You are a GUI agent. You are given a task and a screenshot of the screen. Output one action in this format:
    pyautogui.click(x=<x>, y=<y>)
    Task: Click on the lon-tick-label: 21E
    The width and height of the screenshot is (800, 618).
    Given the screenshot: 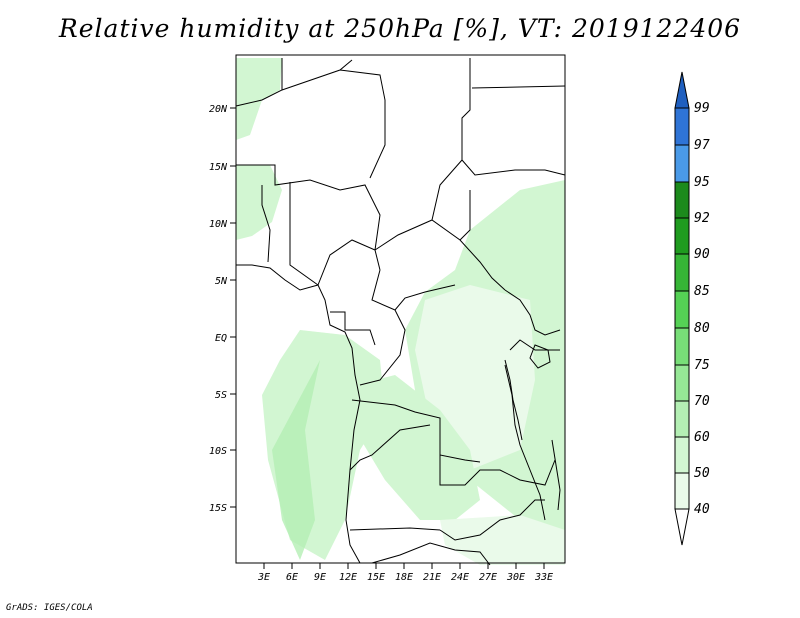 What is the action you would take?
    pyautogui.click(x=432, y=577)
    